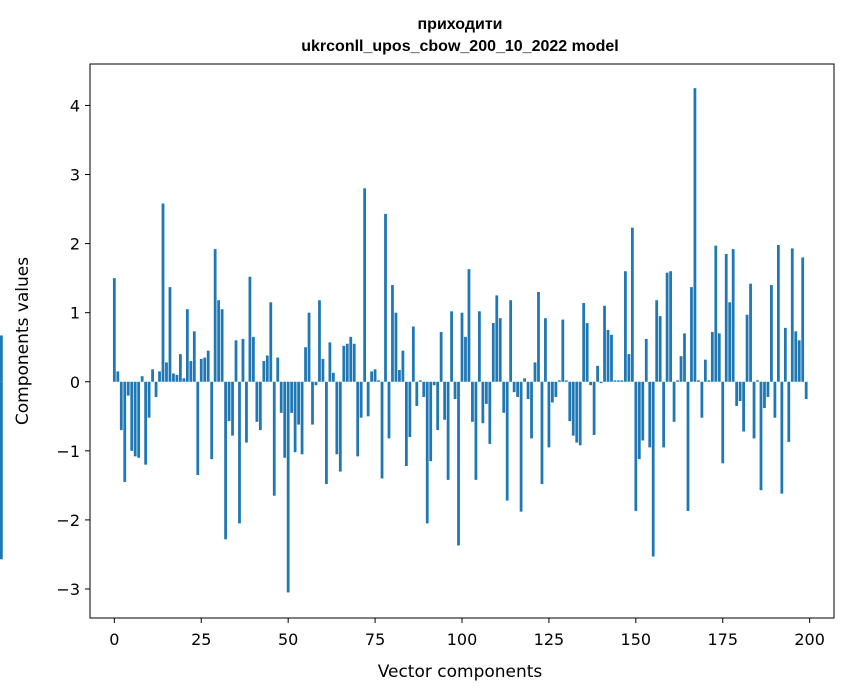  What do you see at coordinates (75, 313) in the screenshot?
I see `y-tick-label: 1` at bounding box center [75, 313].